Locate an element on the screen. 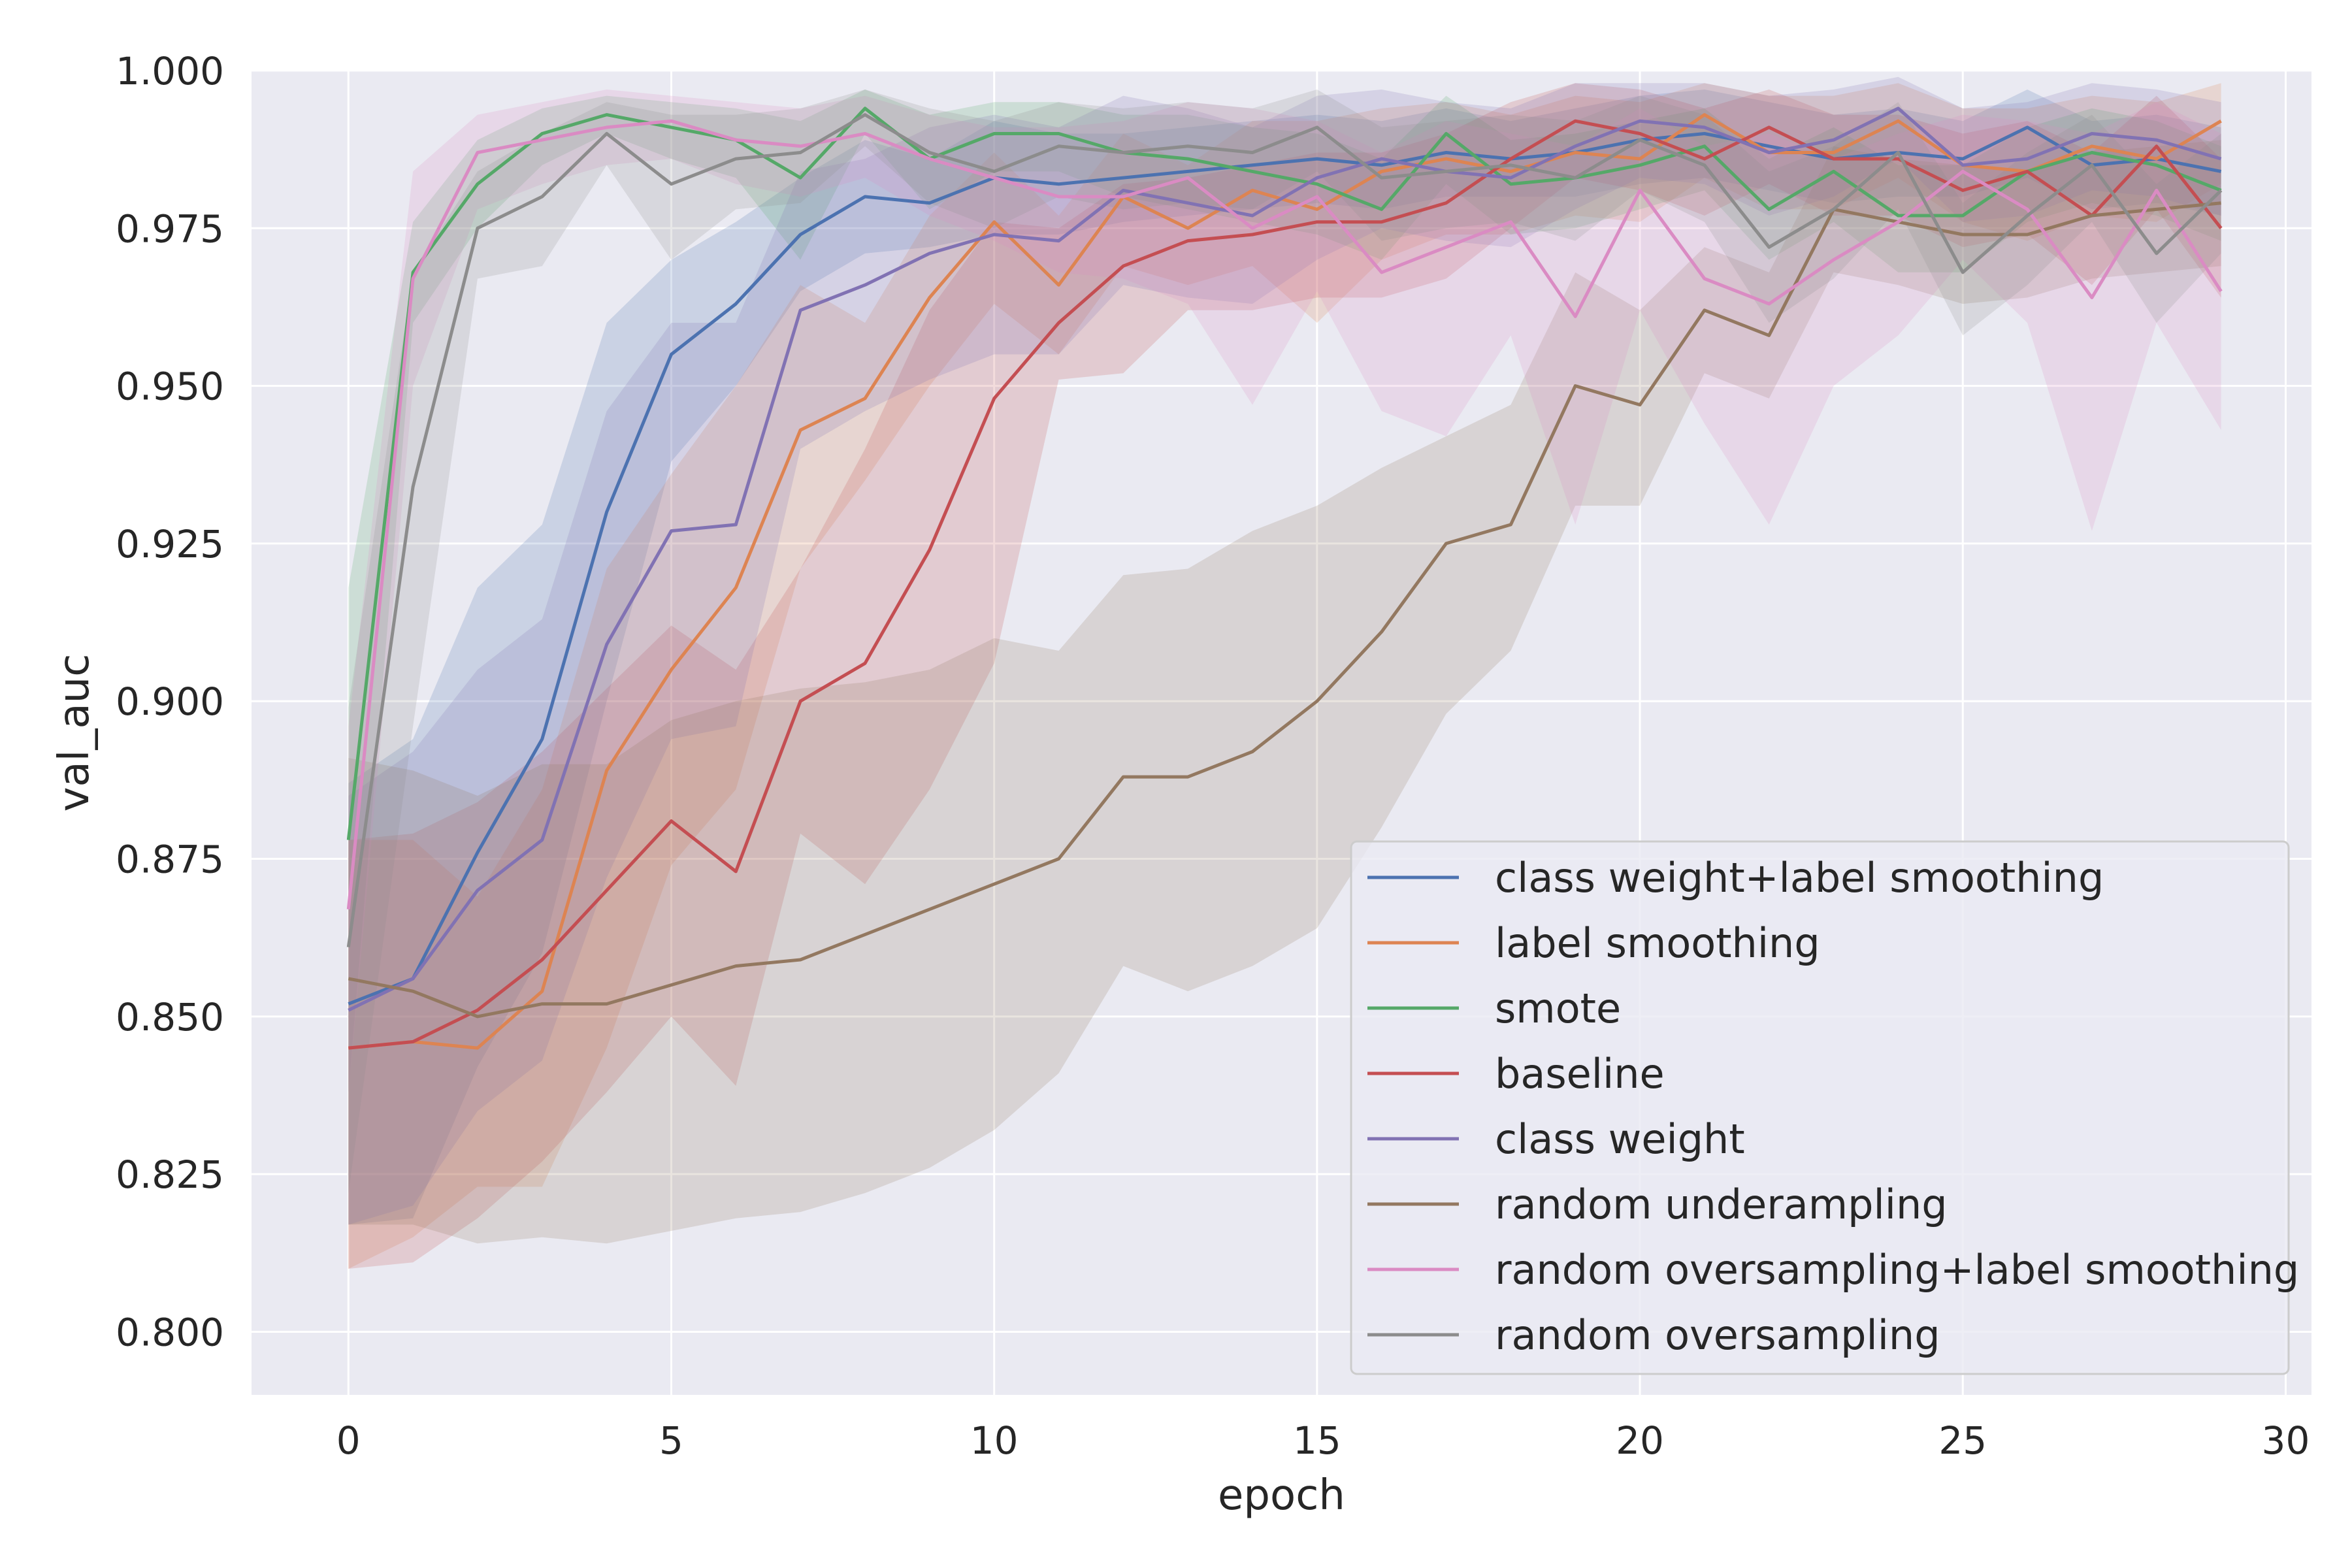 This screenshot has width=2352, height=1568. legend-item: random underampling is located at coordinates (1657, 1204).